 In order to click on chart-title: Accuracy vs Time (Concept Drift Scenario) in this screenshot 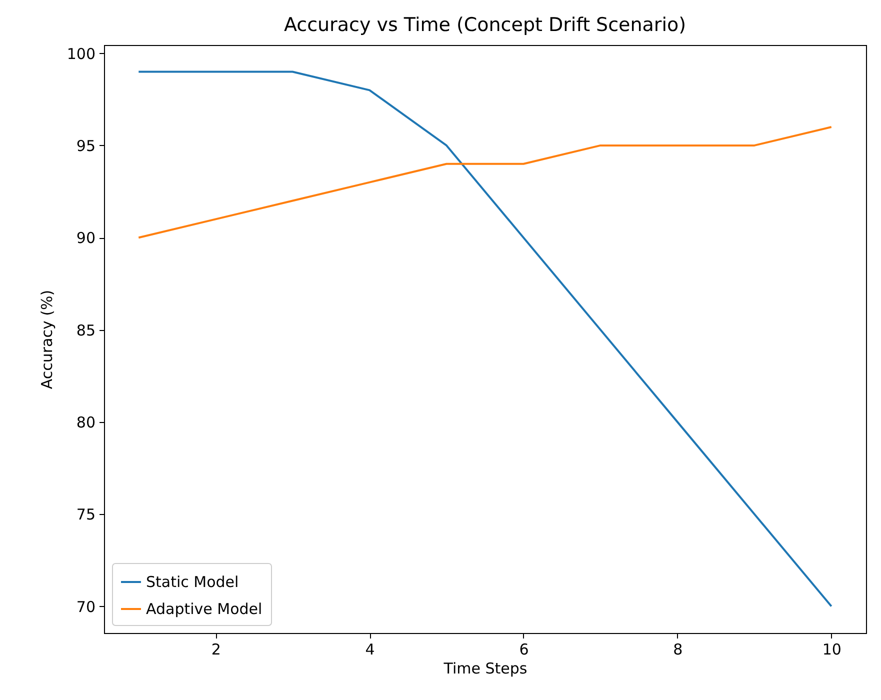, I will do `click(485, 25)`.